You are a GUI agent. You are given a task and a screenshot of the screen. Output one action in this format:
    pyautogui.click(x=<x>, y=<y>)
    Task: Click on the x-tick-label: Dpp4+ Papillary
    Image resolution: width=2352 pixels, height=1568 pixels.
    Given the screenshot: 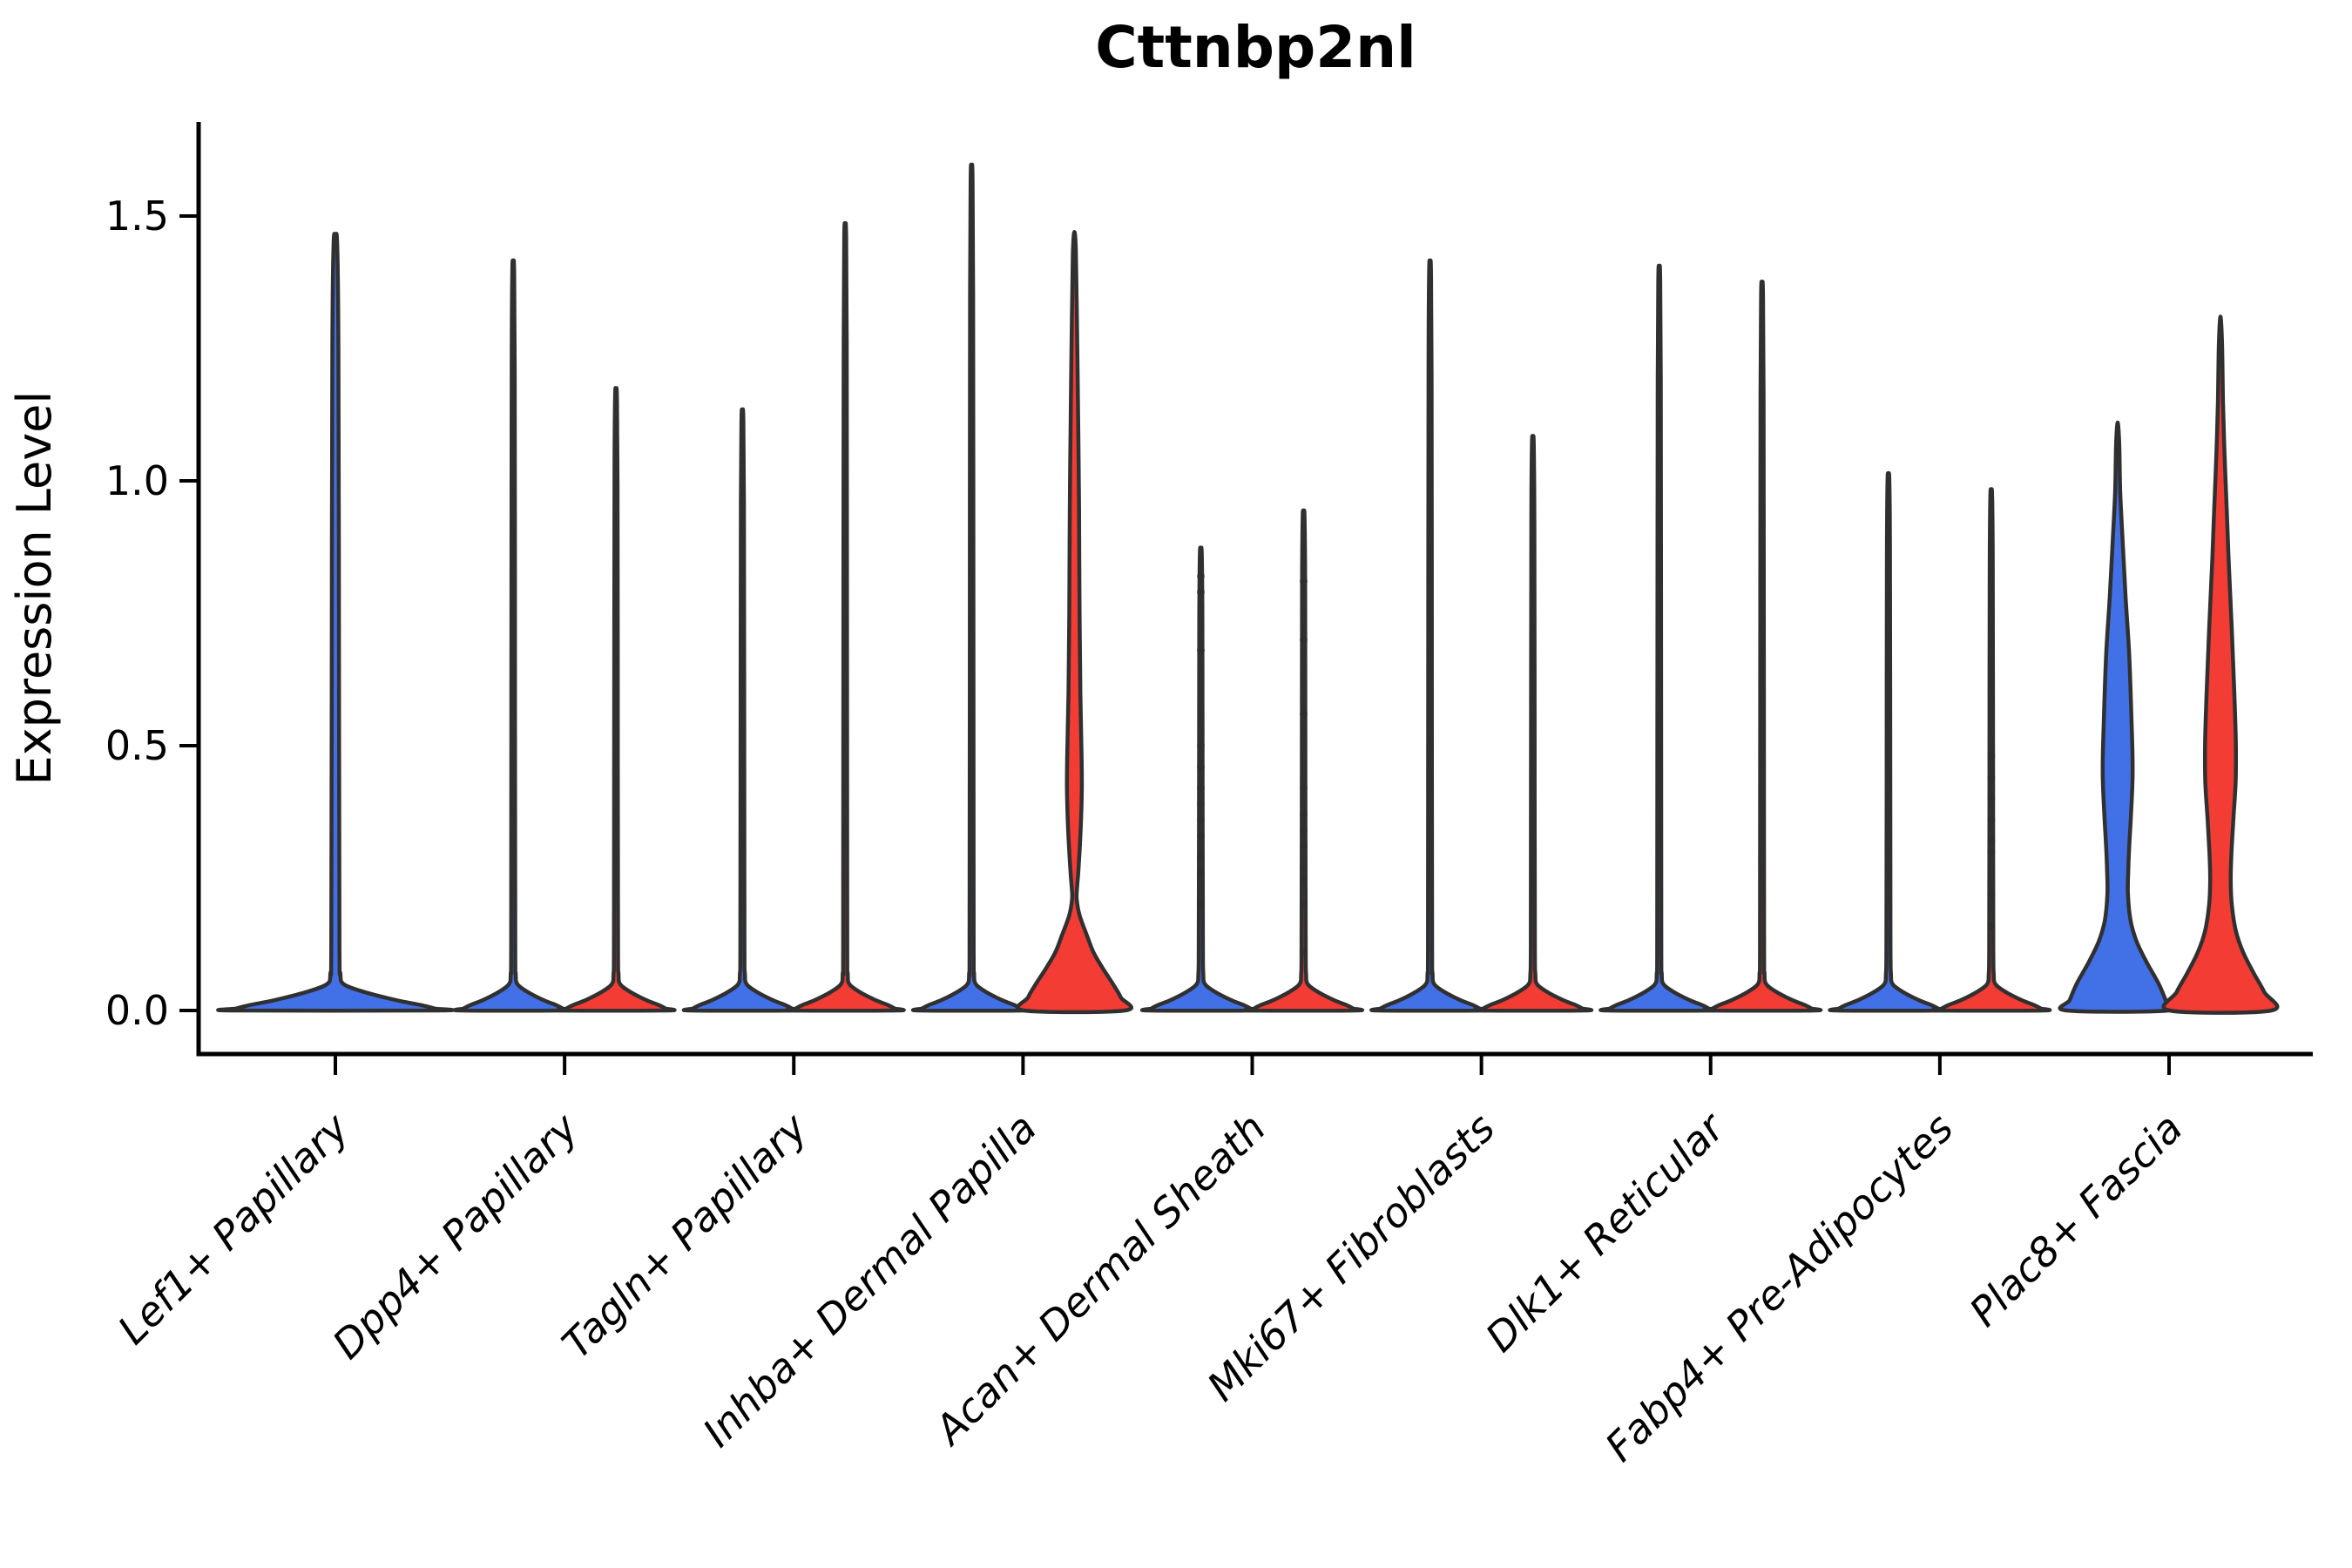 What is the action you would take?
    pyautogui.click(x=455, y=1236)
    